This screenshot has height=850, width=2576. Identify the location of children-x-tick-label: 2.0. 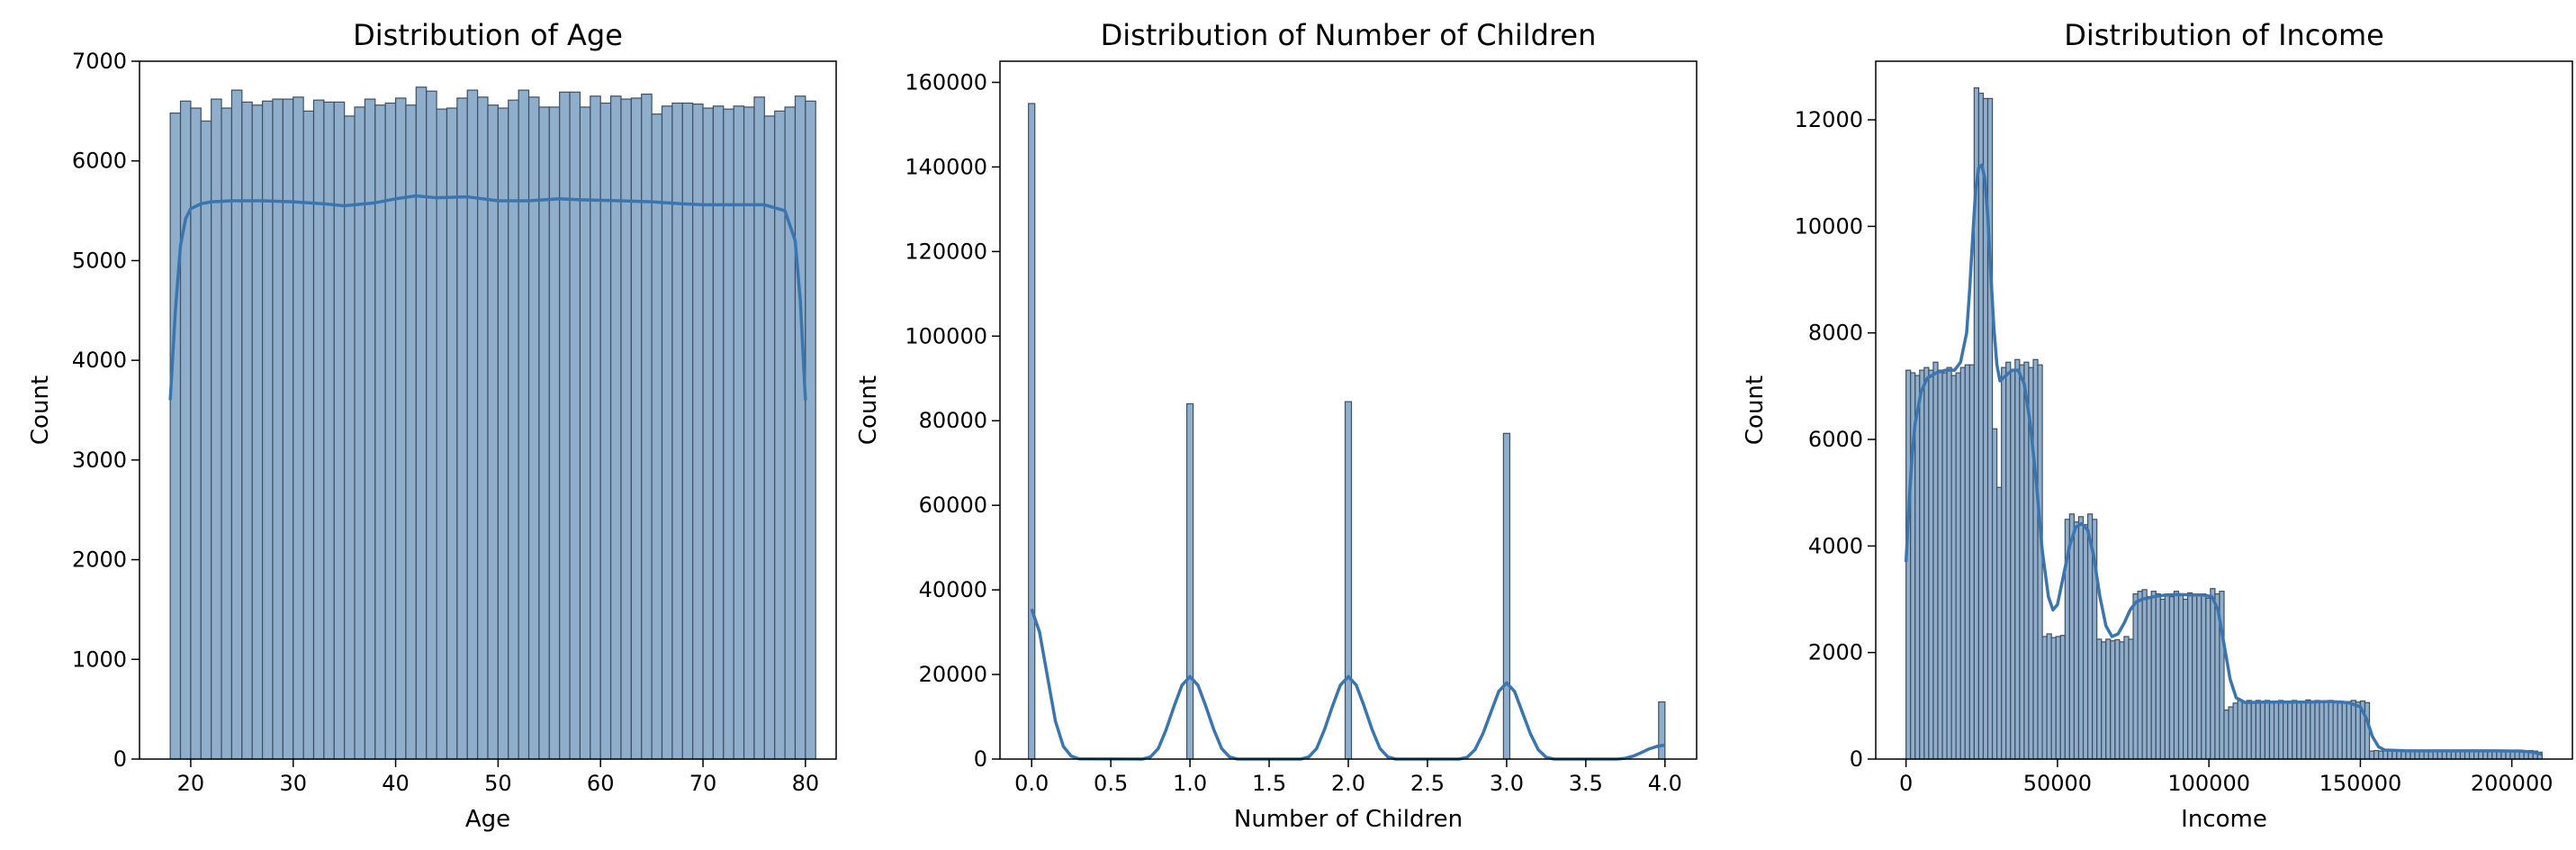
(1348, 783).